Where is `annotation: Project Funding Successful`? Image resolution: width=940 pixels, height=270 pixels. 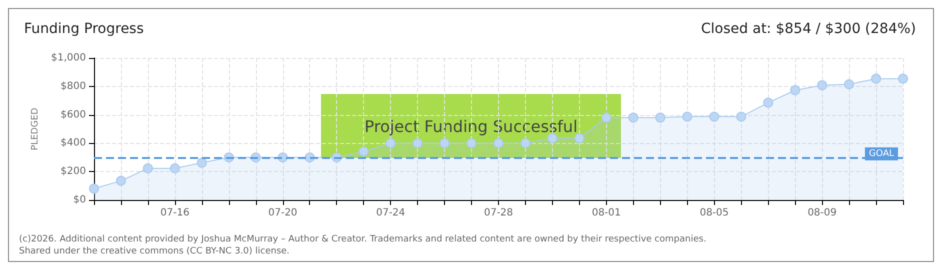 annotation: Project Funding Successful is located at coordinates (471, 126).